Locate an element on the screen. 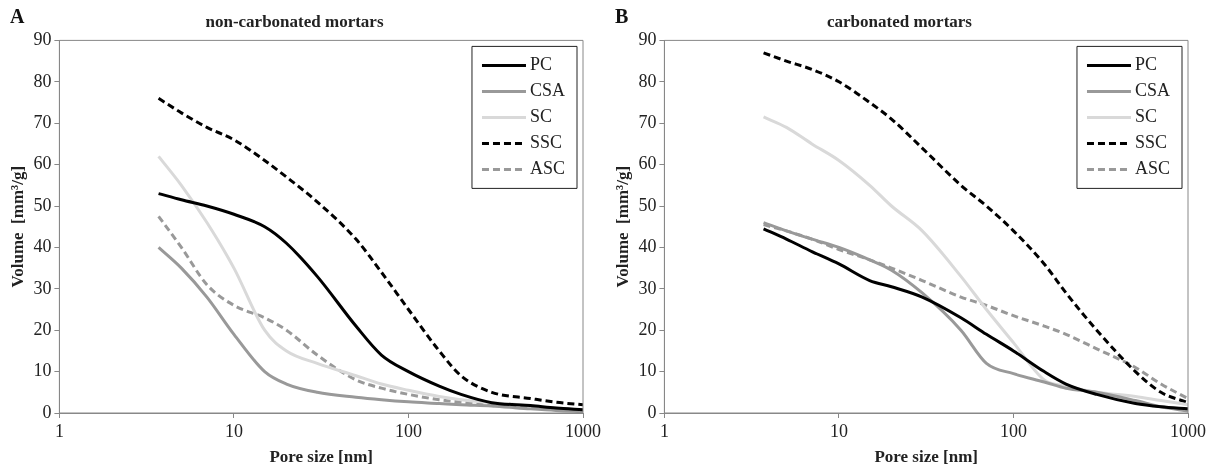  text: B is located at coordinates (622, 16).